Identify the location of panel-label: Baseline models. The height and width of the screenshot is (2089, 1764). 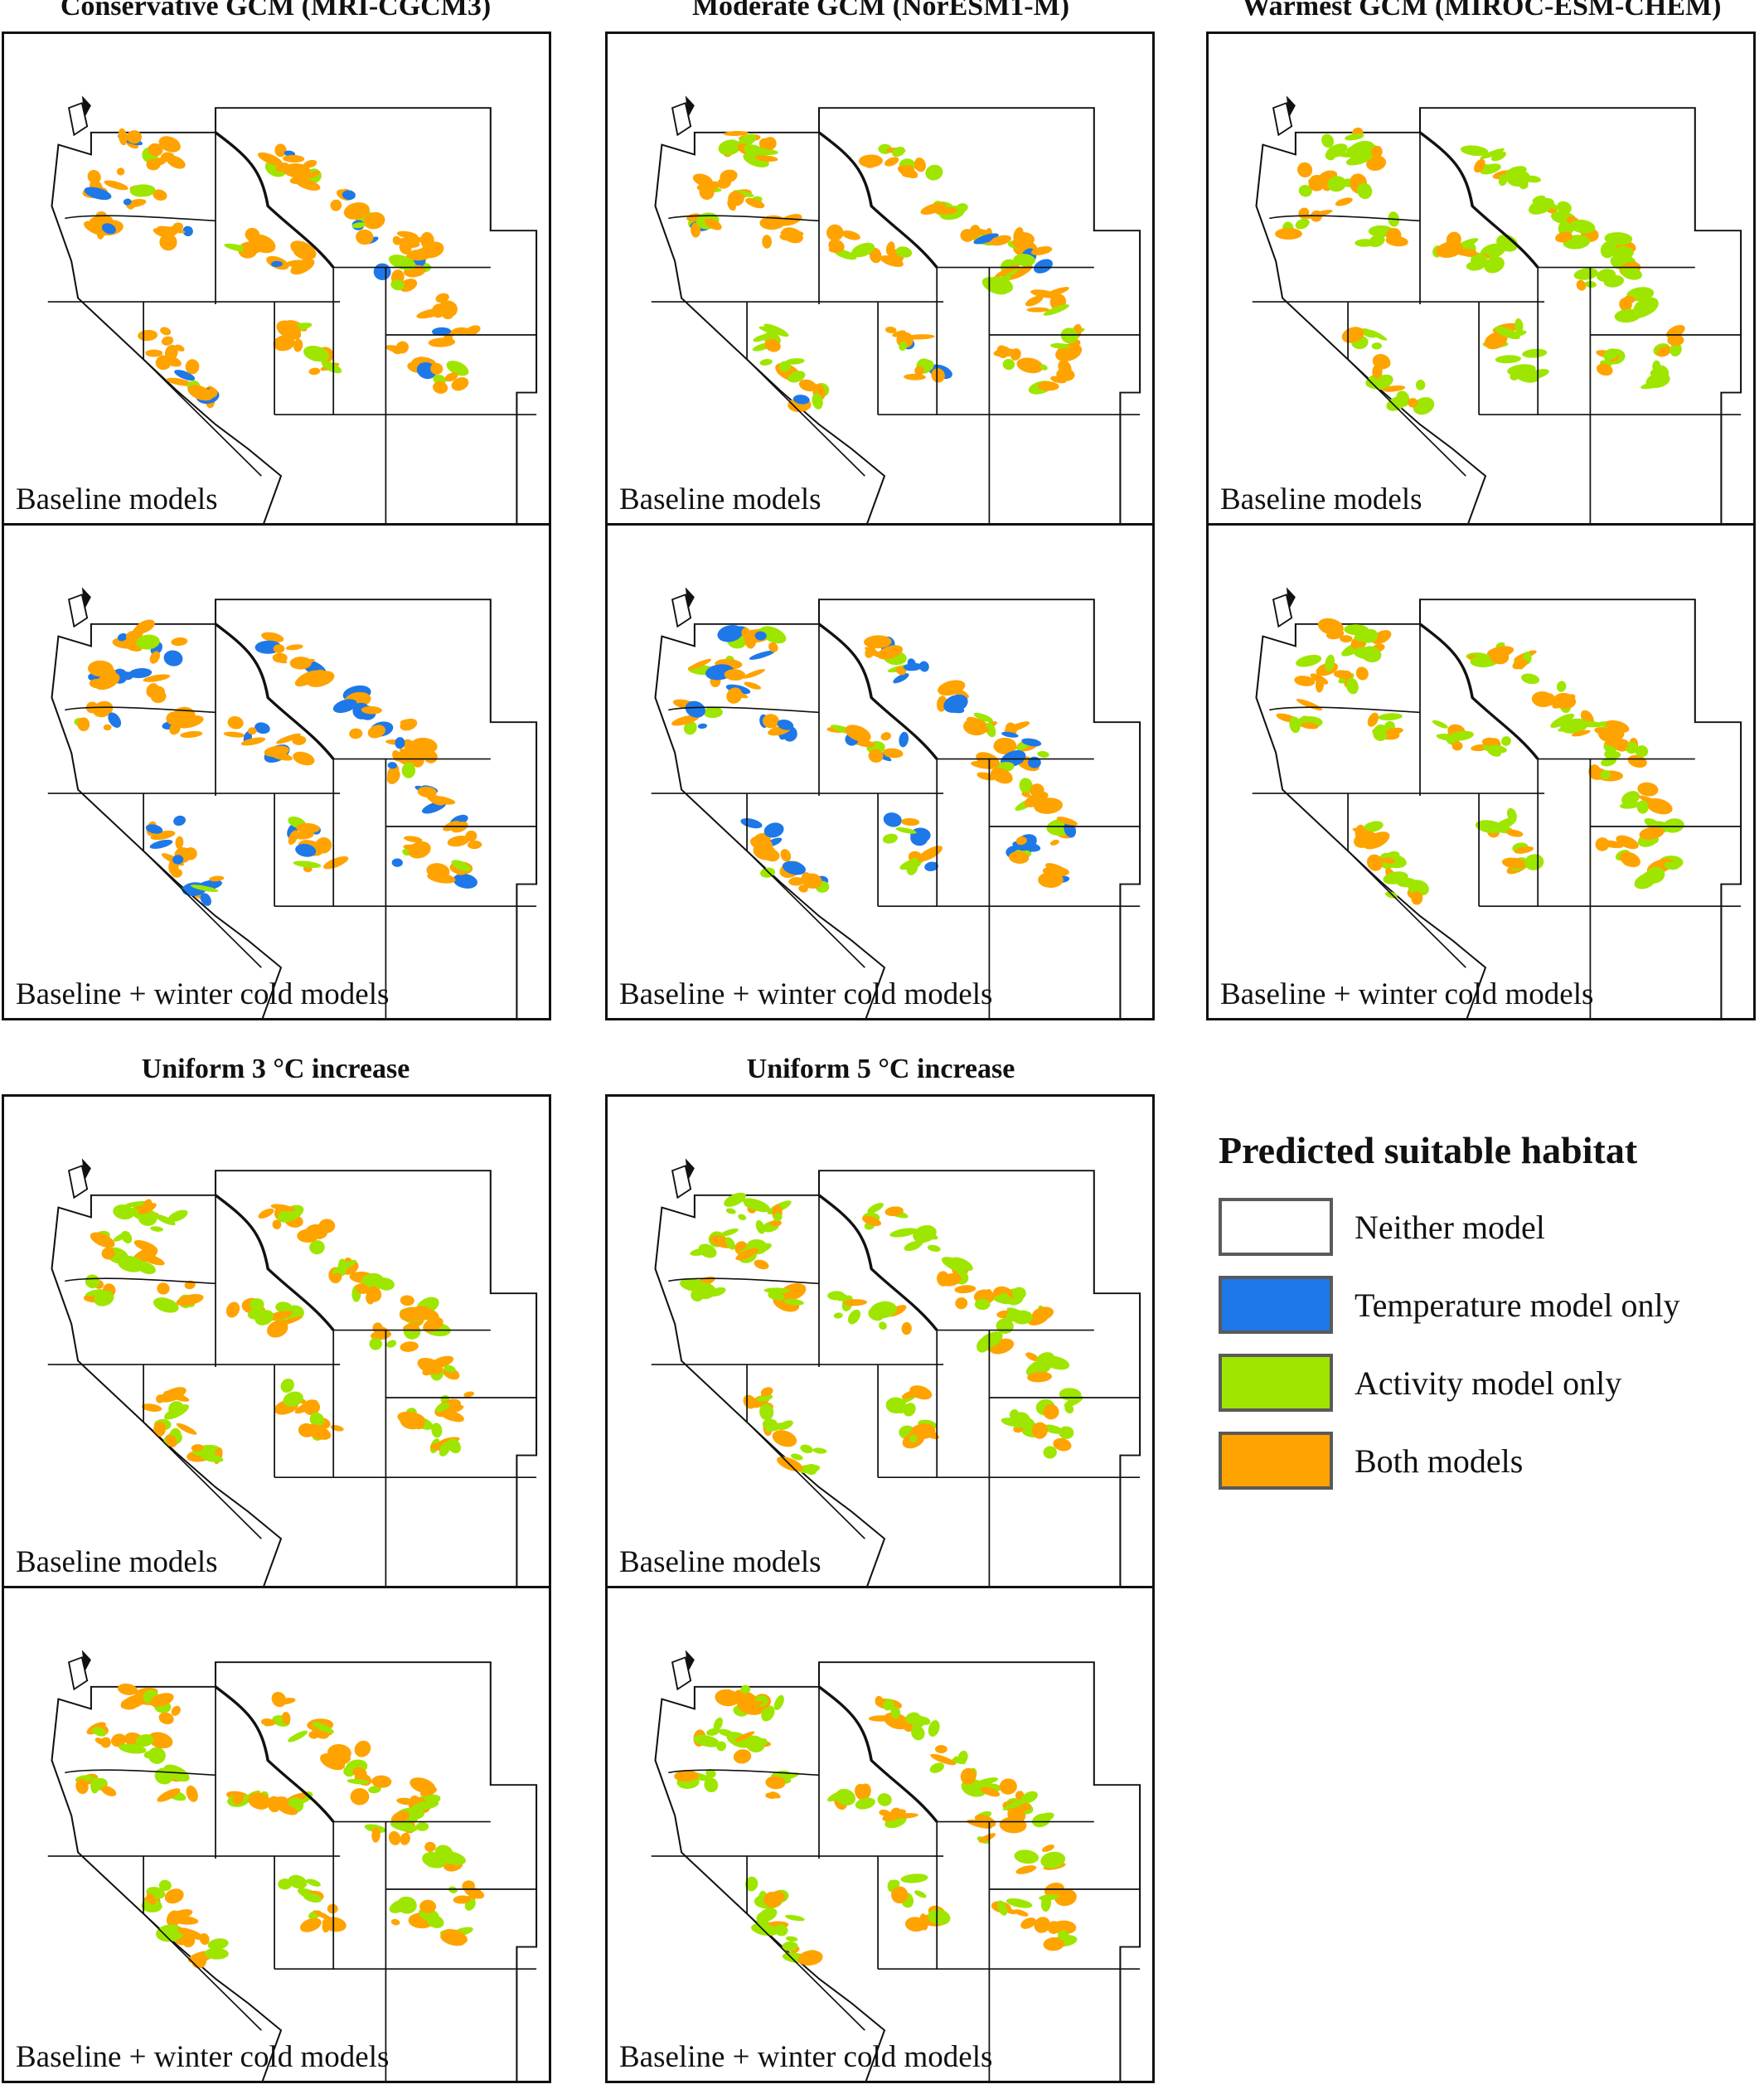
(1321, 499).